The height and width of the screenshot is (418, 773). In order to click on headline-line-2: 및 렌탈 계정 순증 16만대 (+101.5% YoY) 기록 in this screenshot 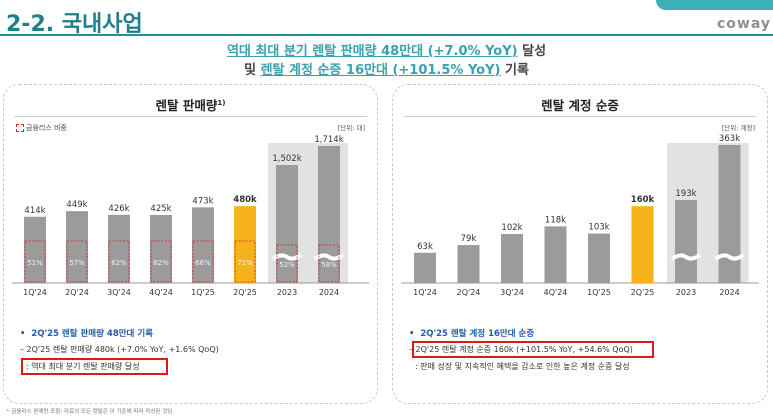, I will do `click(386, 68)`.